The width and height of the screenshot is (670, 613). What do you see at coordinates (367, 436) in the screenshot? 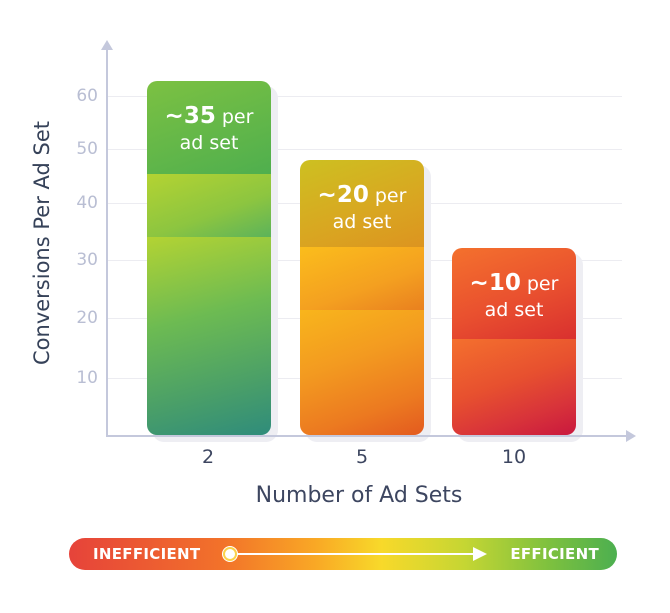
I see `x-axis` at bounding box center [367, 436].